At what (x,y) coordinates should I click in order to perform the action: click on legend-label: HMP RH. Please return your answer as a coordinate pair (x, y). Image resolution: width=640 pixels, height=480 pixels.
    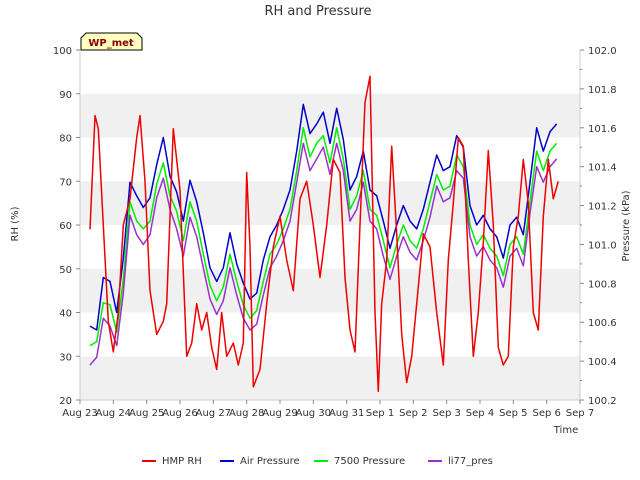
    Looking at the image, I should click on (182, 461).